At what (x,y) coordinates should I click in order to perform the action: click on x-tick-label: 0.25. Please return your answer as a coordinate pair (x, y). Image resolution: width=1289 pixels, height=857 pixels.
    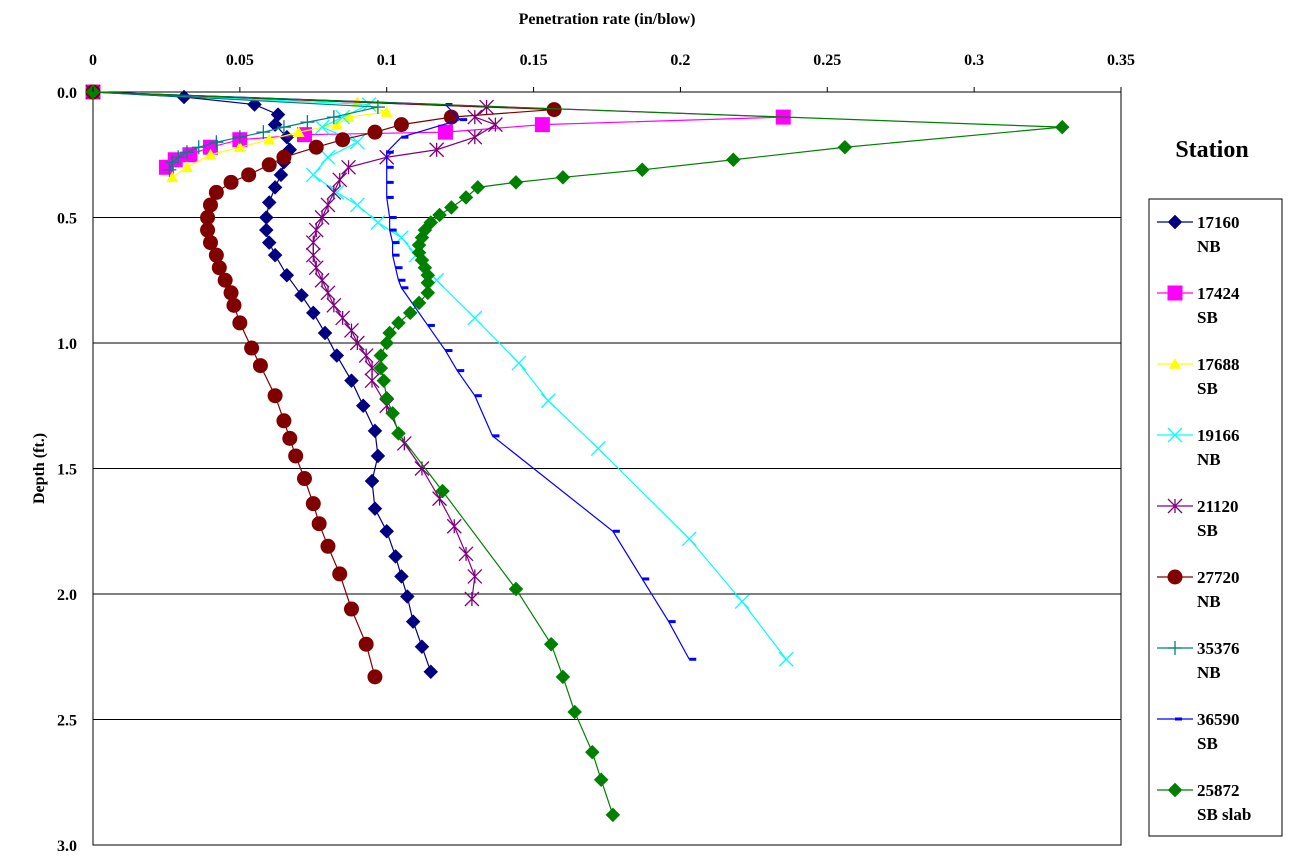
    Looking at the image, I should click on (827, 60).